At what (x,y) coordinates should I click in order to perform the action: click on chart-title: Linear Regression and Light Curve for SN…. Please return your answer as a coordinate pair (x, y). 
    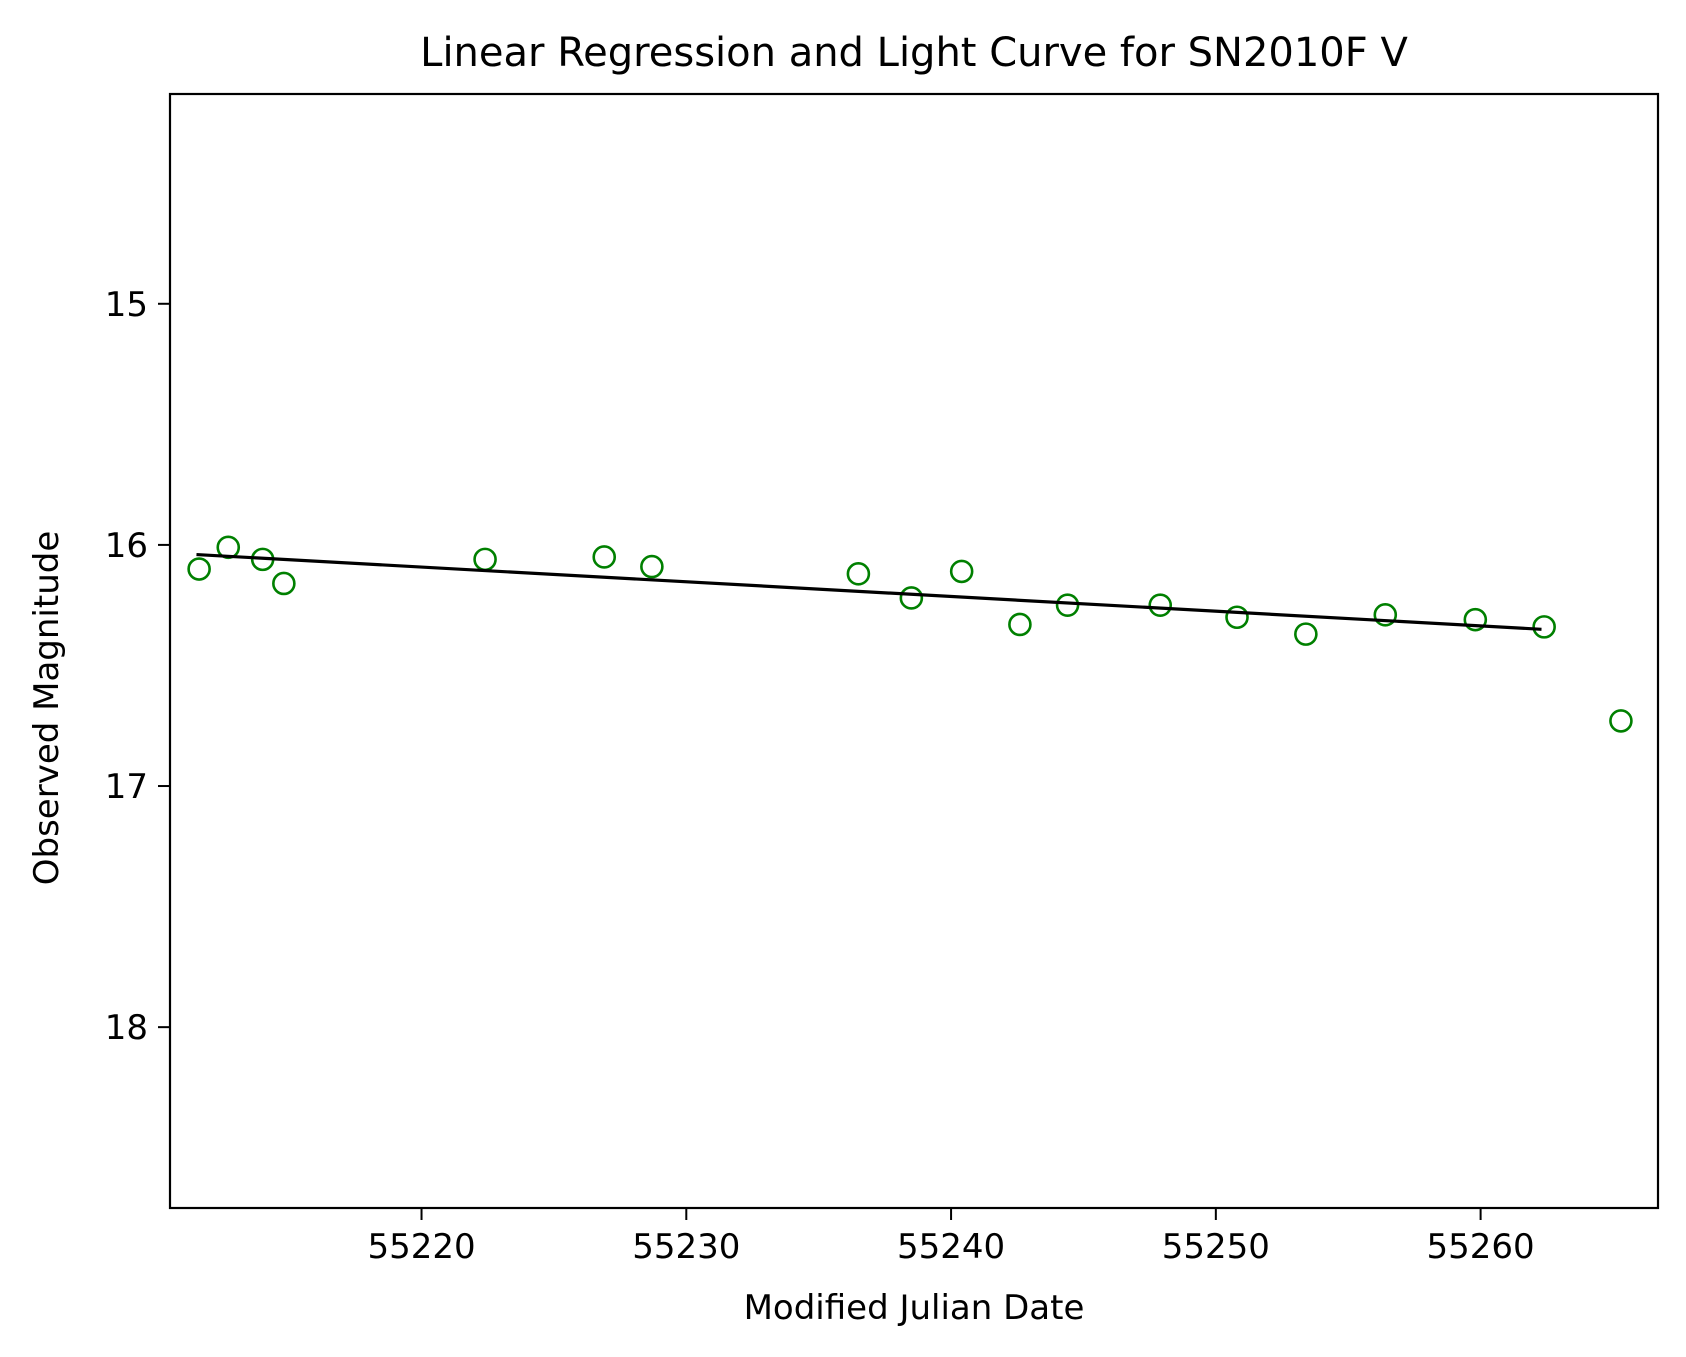
    Looking at the image, I should click on (914, 53).